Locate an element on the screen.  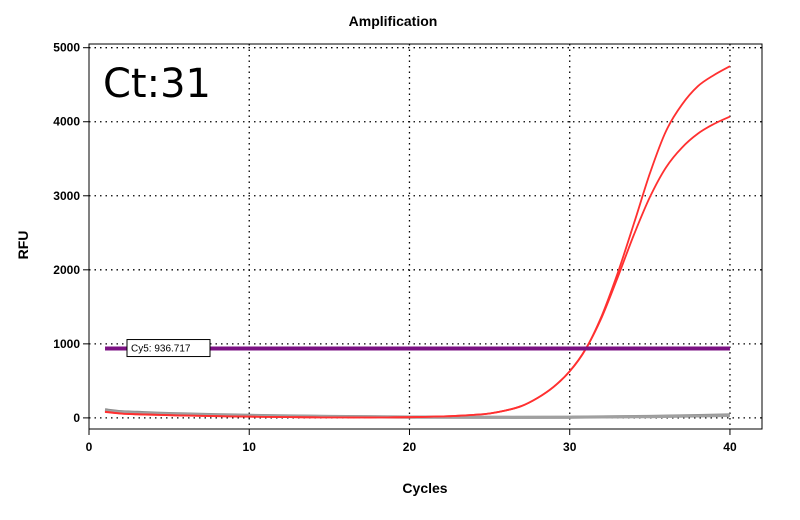
y-tick-label: 1000 is located at coordinates (66, 344).